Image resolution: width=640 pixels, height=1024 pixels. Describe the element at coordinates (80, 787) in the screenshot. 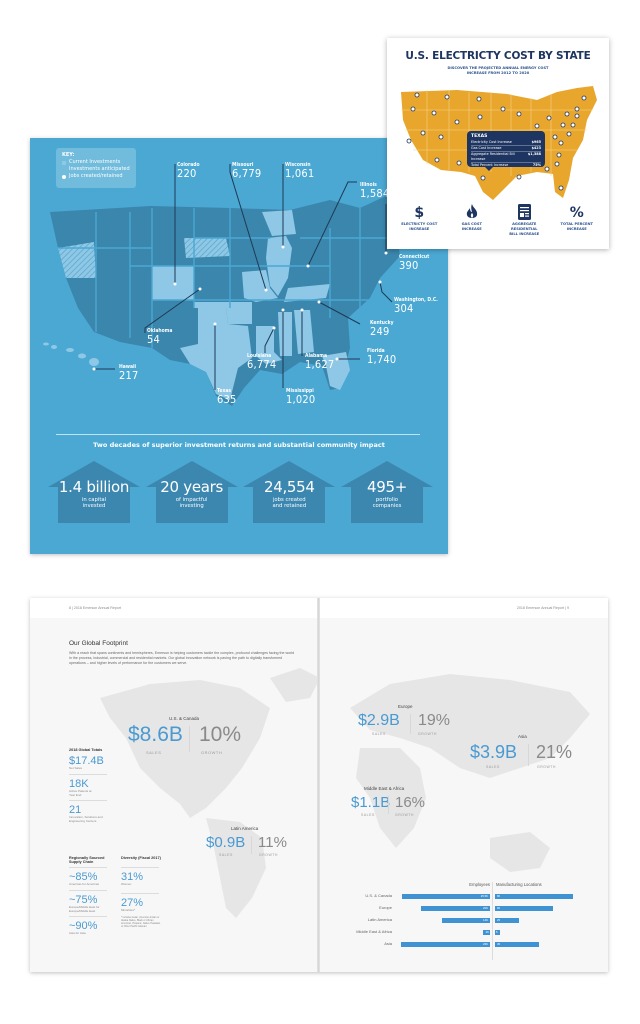

I see `total-active-patents: 18K Active Patents at Year End` at that location.